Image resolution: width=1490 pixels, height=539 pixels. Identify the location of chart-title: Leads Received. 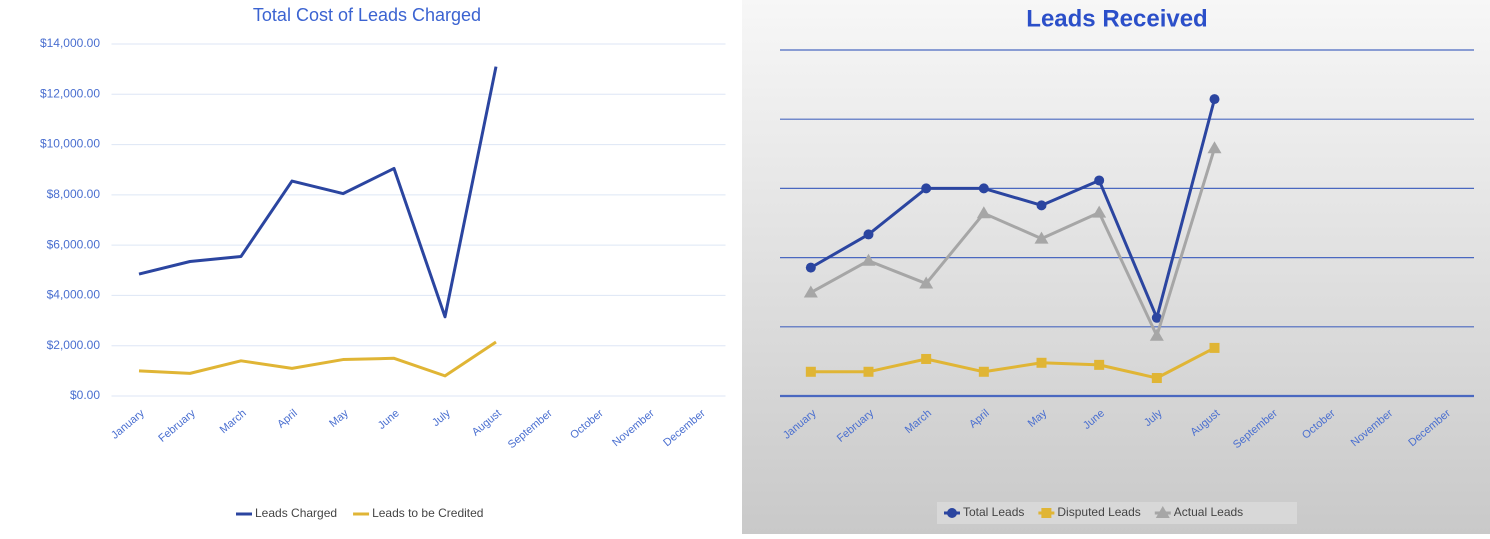
(1116, 18).